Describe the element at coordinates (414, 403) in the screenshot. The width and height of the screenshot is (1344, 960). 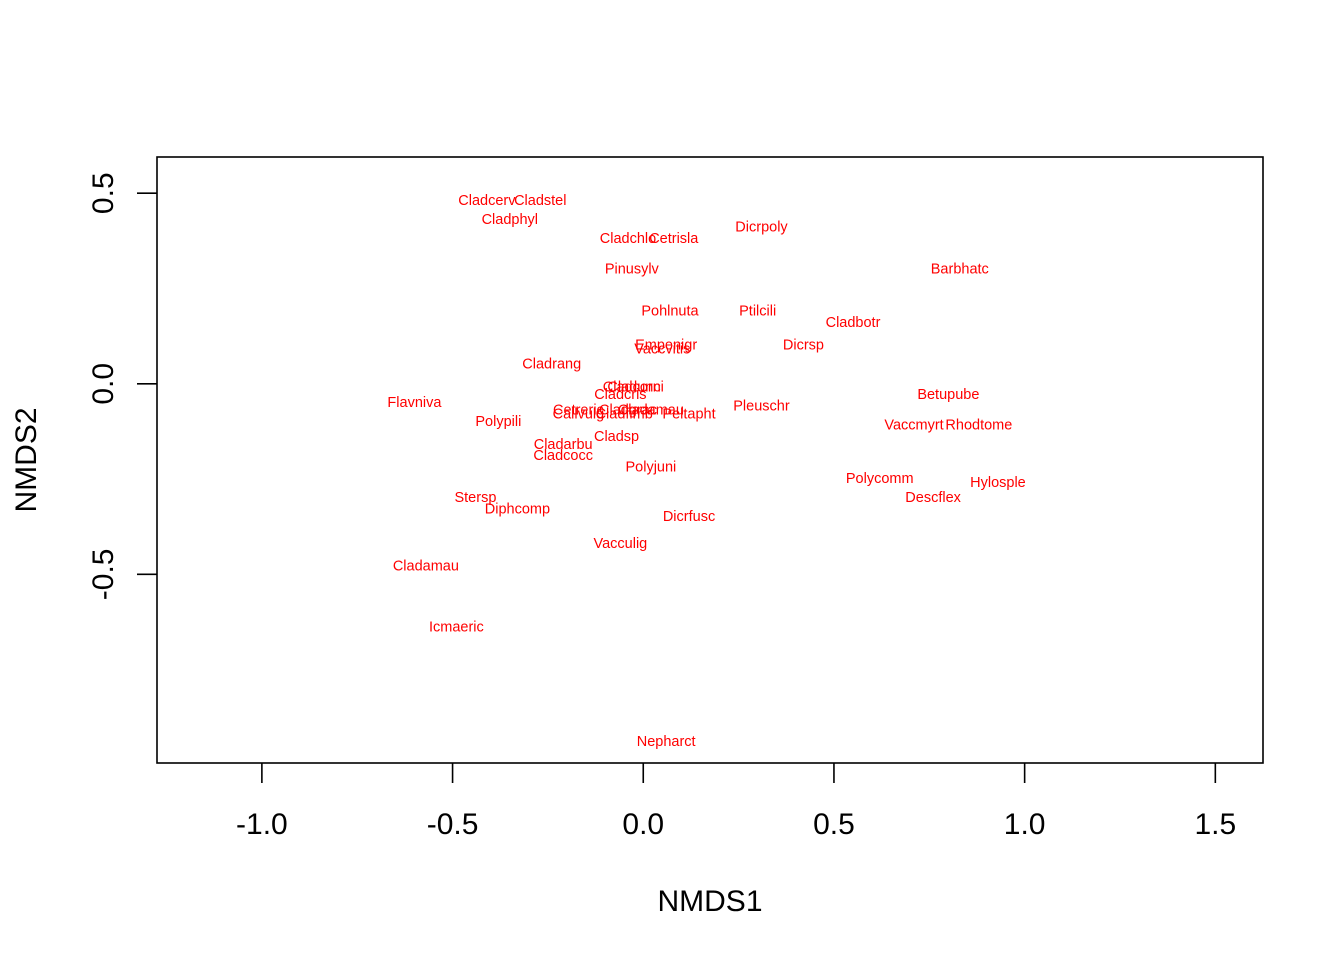
I see `species-label: Flavniva` at that location.